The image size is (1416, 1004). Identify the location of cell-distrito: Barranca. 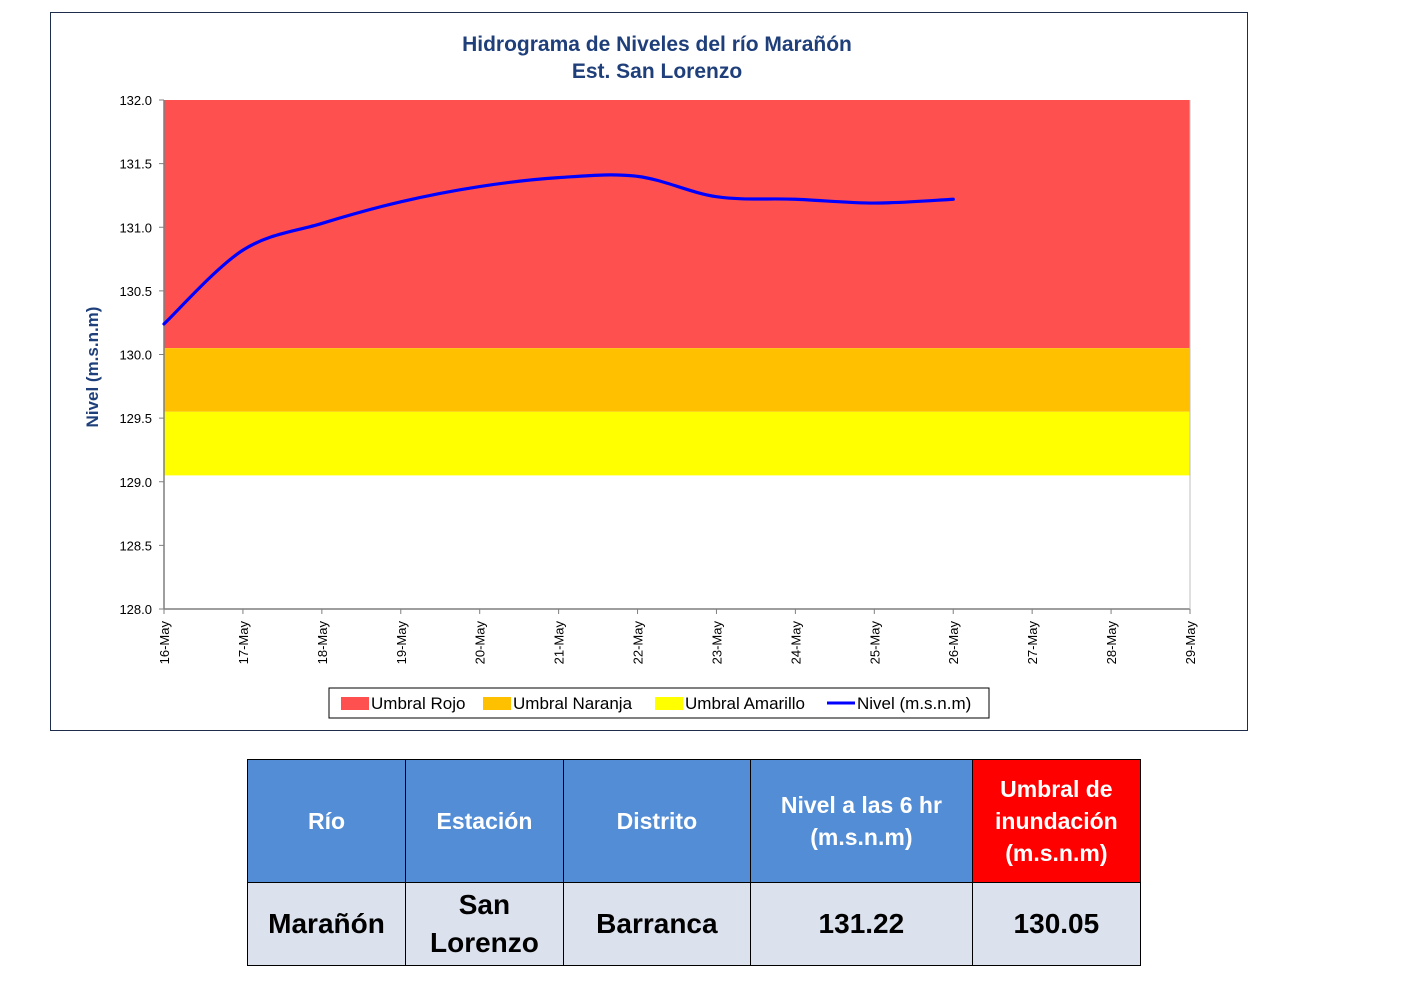
(656, 924).